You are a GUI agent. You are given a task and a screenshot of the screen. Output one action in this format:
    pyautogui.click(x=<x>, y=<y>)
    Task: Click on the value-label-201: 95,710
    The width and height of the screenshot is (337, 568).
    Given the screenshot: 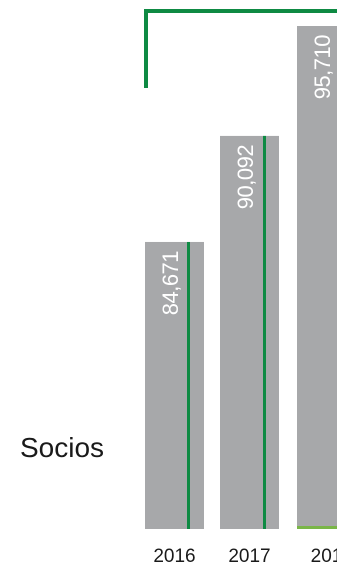 What is the action you would take?
    pyautogui.click(x=322, y=67)
    